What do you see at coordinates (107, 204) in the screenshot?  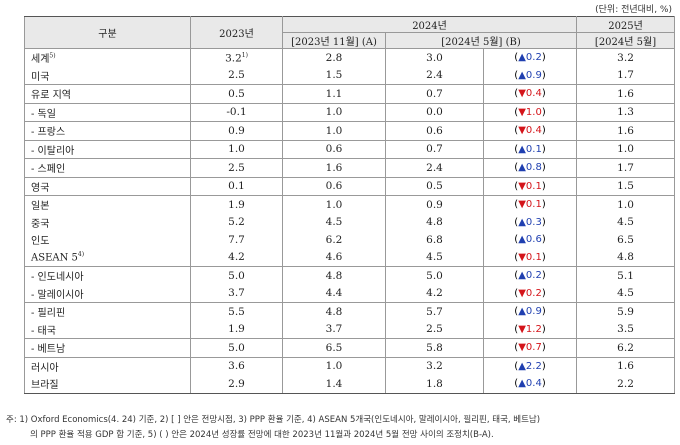 I see `country-name: 일본` at bounding box center [107, 204].